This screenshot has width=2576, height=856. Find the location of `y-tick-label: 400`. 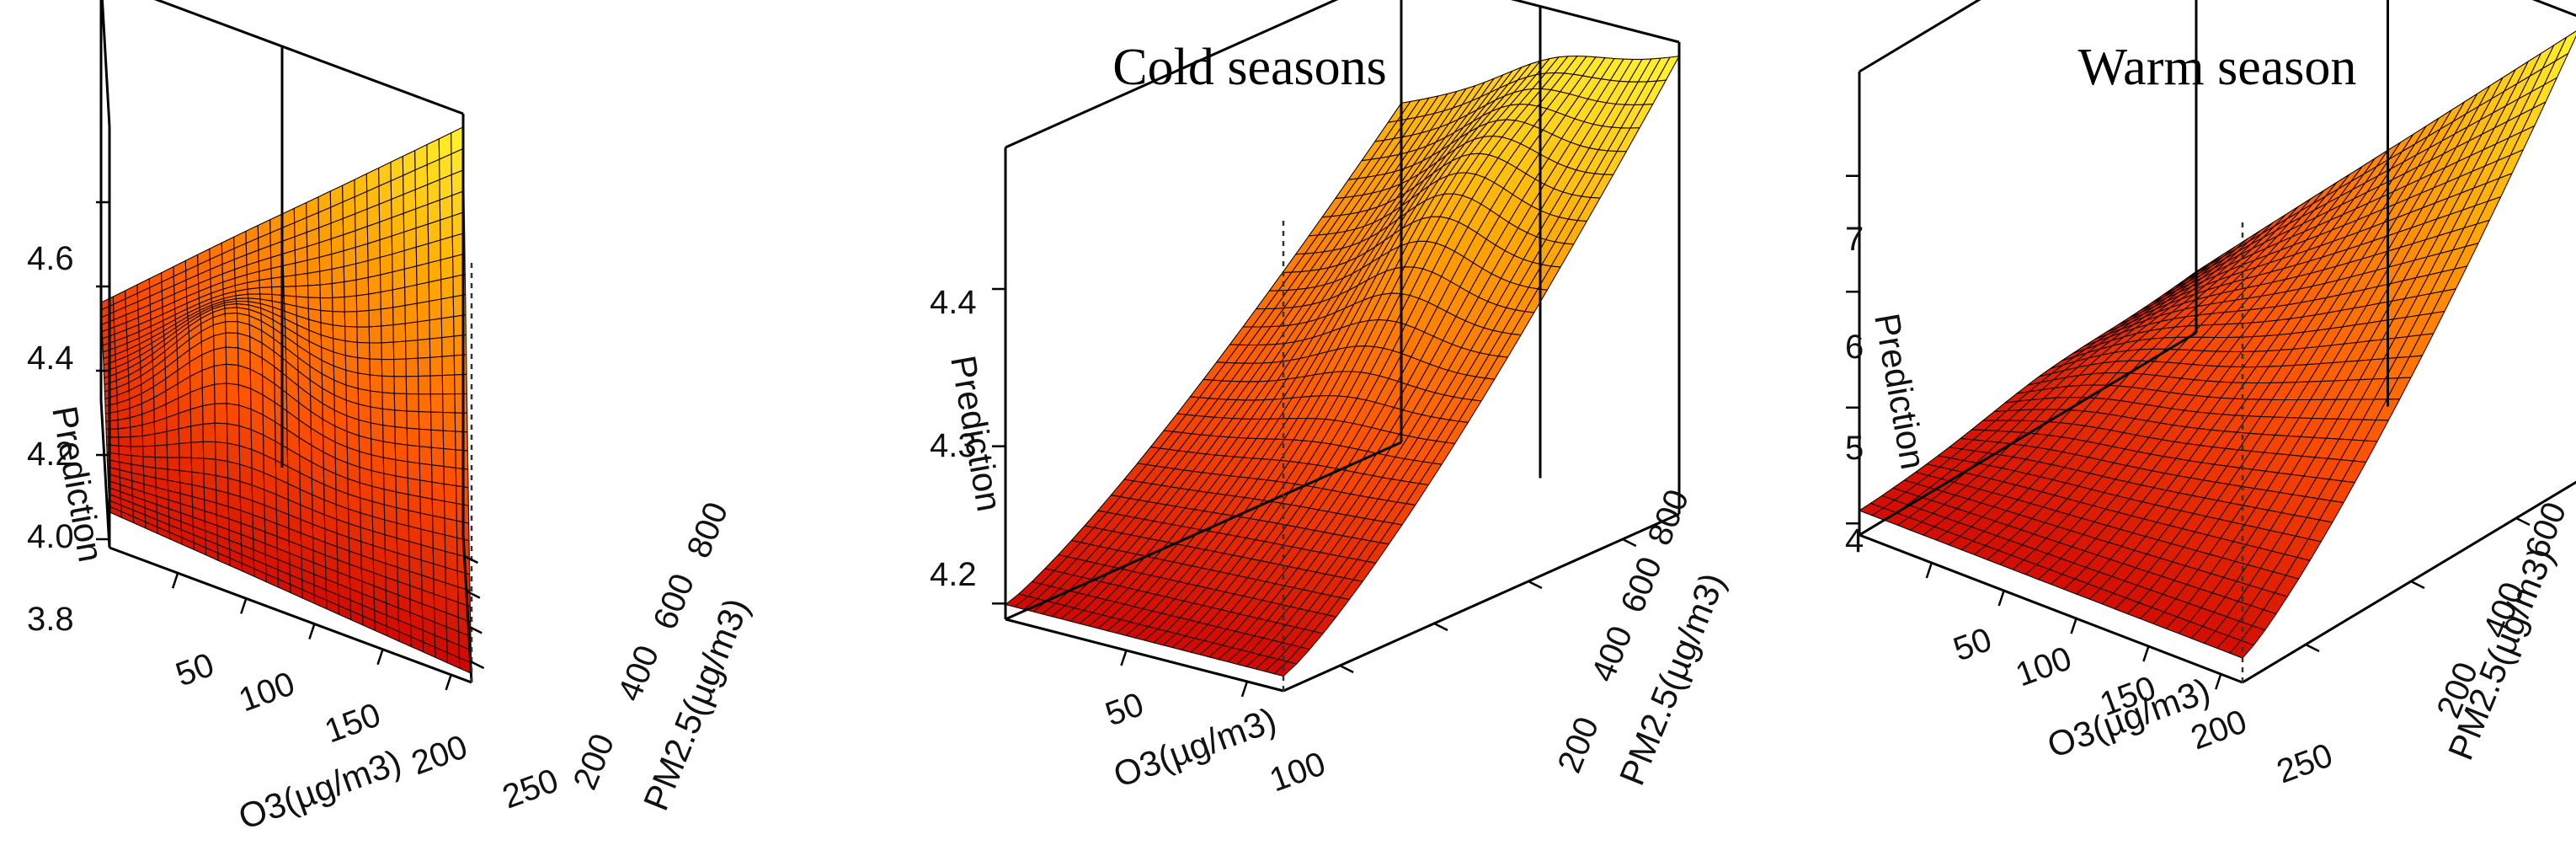

y-tick-label: 400 is located at coordinates (639, 673).